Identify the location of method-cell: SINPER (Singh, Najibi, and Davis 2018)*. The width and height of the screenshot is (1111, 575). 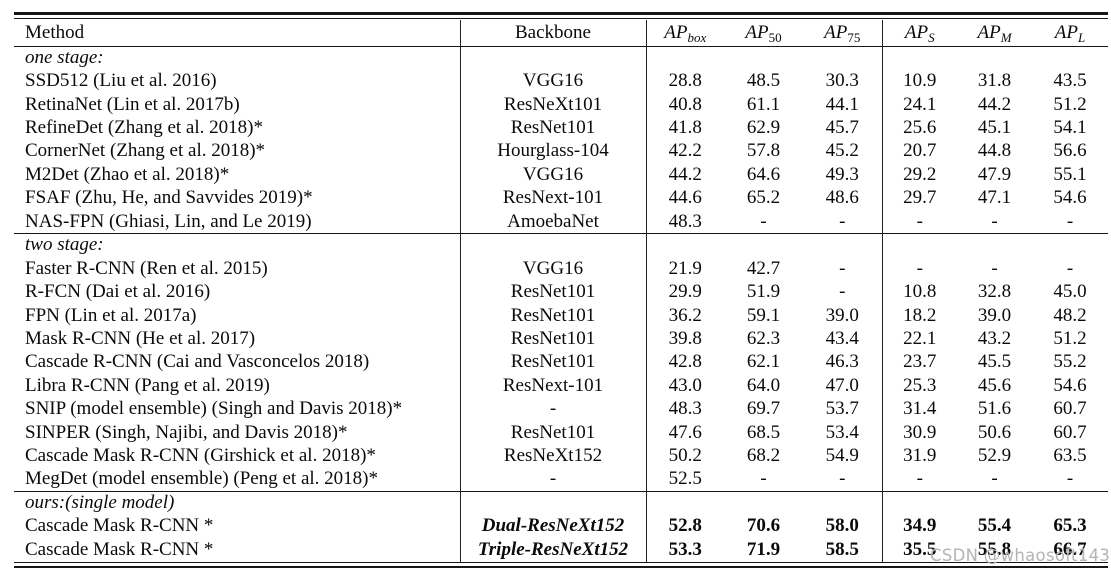
(186, 432).